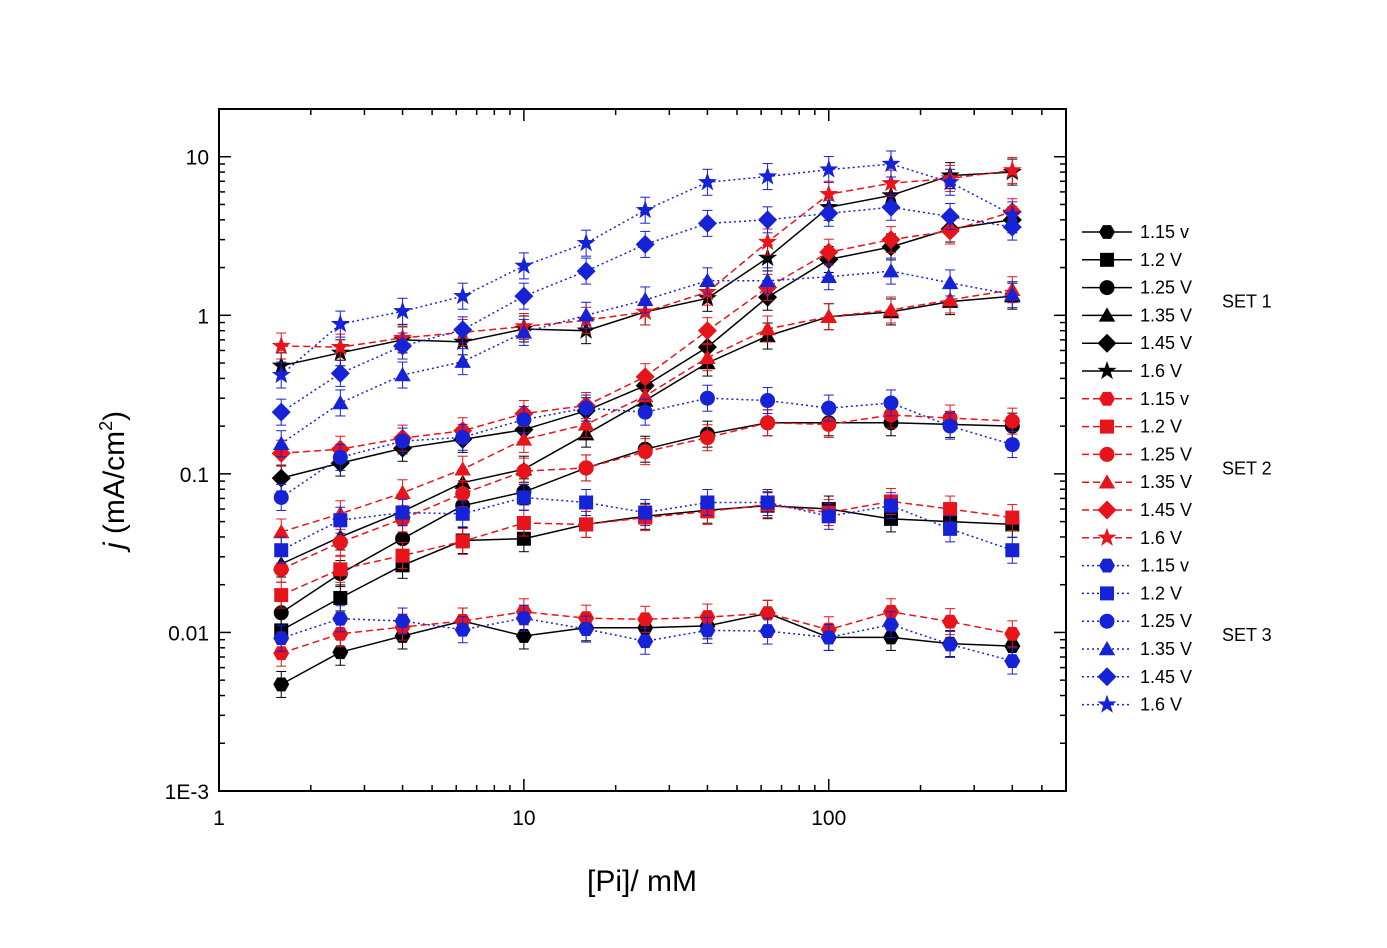  Describe the element at coordinates (642, 881) in the screenshot. I see `x-axis-title: [Pi]/ mM` at that location.